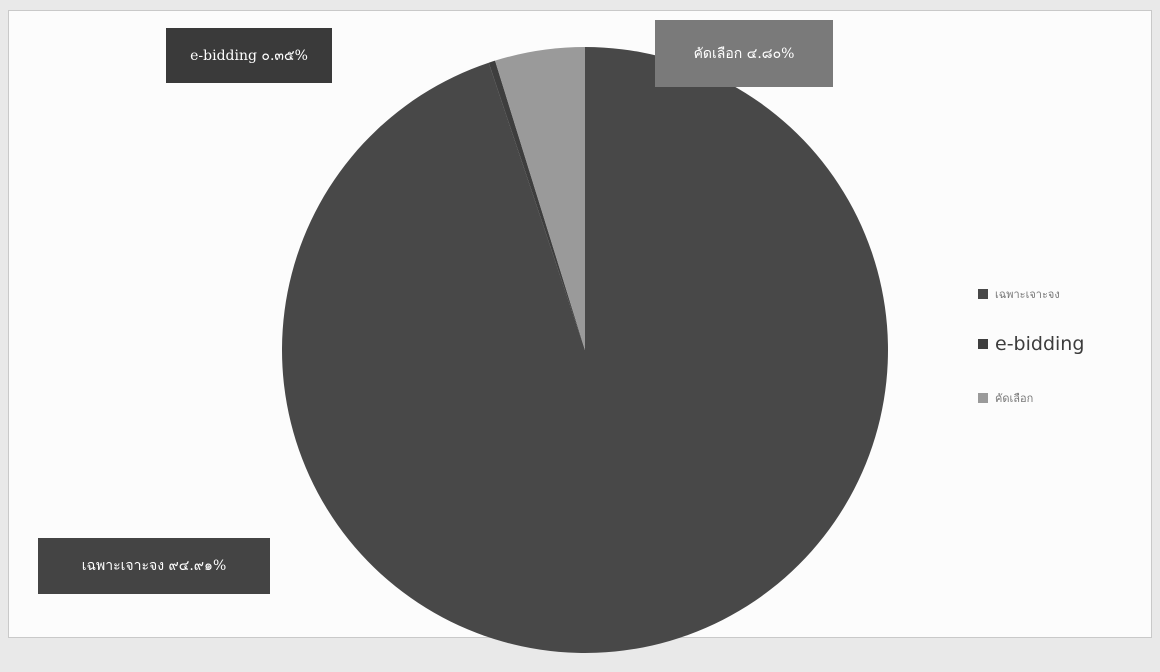  Describe the element at coordinates (1027, 294) in the screenshot. I see `legend-label: เฉพาะเจาะจง` at that location.